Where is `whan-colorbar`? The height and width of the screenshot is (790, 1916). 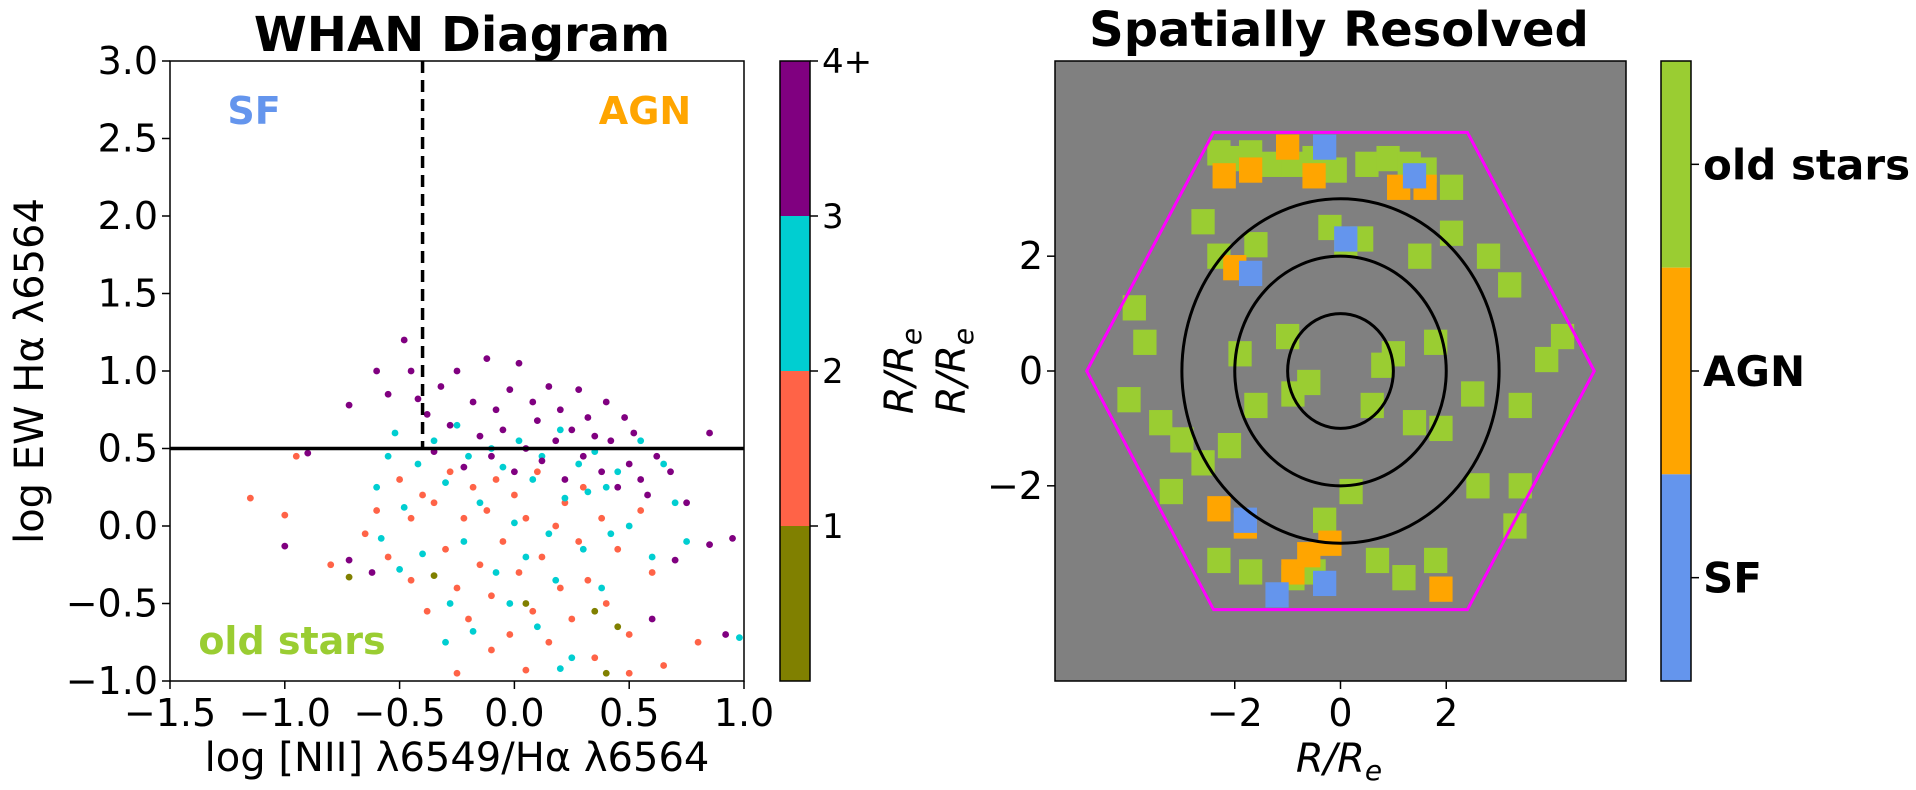 whan-colorbar is located at coordinates (795, 371).